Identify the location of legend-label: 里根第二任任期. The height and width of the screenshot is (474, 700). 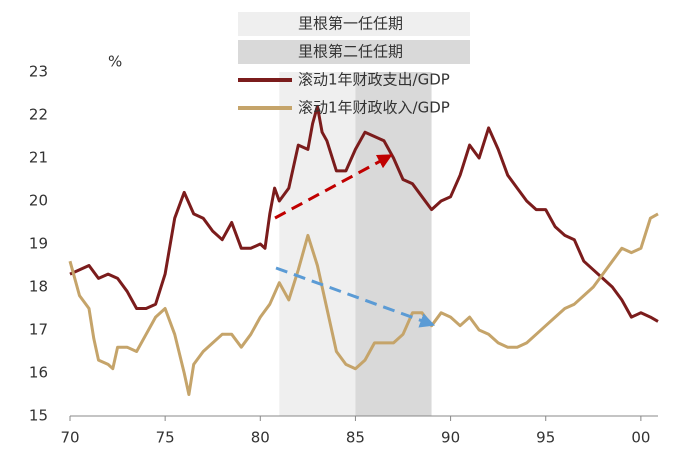
(350, 52).